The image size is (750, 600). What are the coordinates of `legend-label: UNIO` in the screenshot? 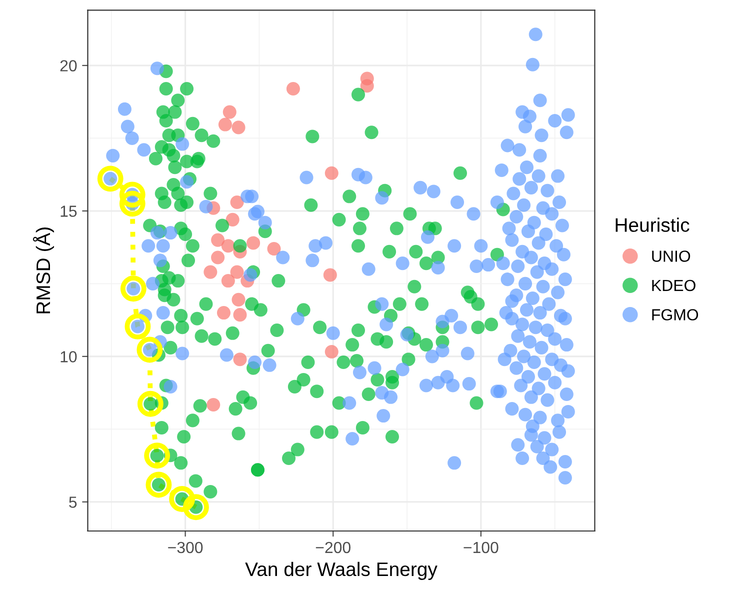 It's located at (671, 256).